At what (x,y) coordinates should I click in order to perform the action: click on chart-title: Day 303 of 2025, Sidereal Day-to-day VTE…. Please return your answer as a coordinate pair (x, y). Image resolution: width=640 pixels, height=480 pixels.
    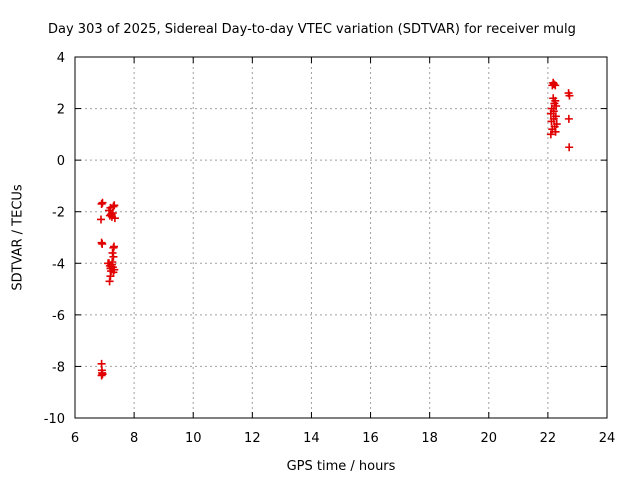
    Looking at the image, I should click on (312, 29).